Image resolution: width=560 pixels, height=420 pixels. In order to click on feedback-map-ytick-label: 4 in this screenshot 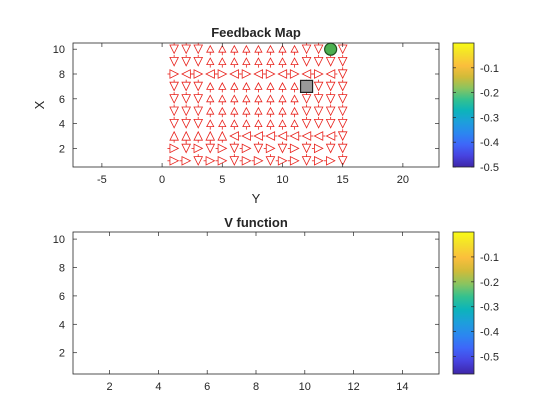, I will do `click(62, 125)`.